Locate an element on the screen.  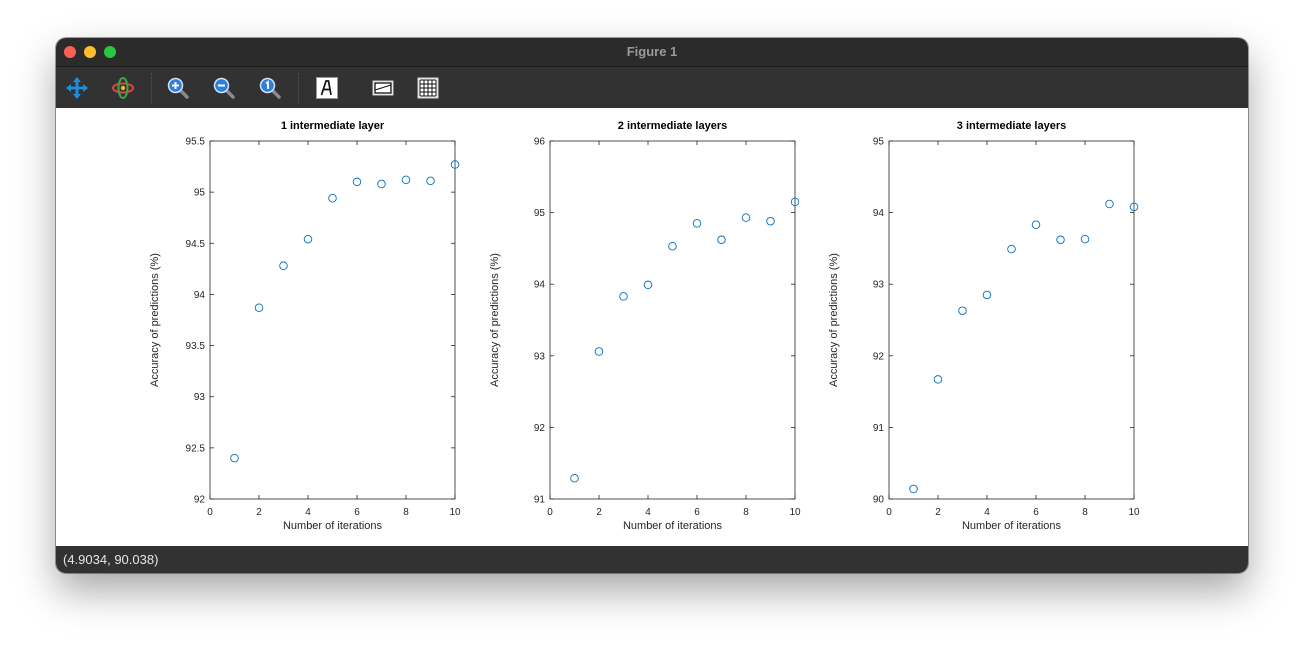
axes-box-icon is located at coordinates (383, 88).